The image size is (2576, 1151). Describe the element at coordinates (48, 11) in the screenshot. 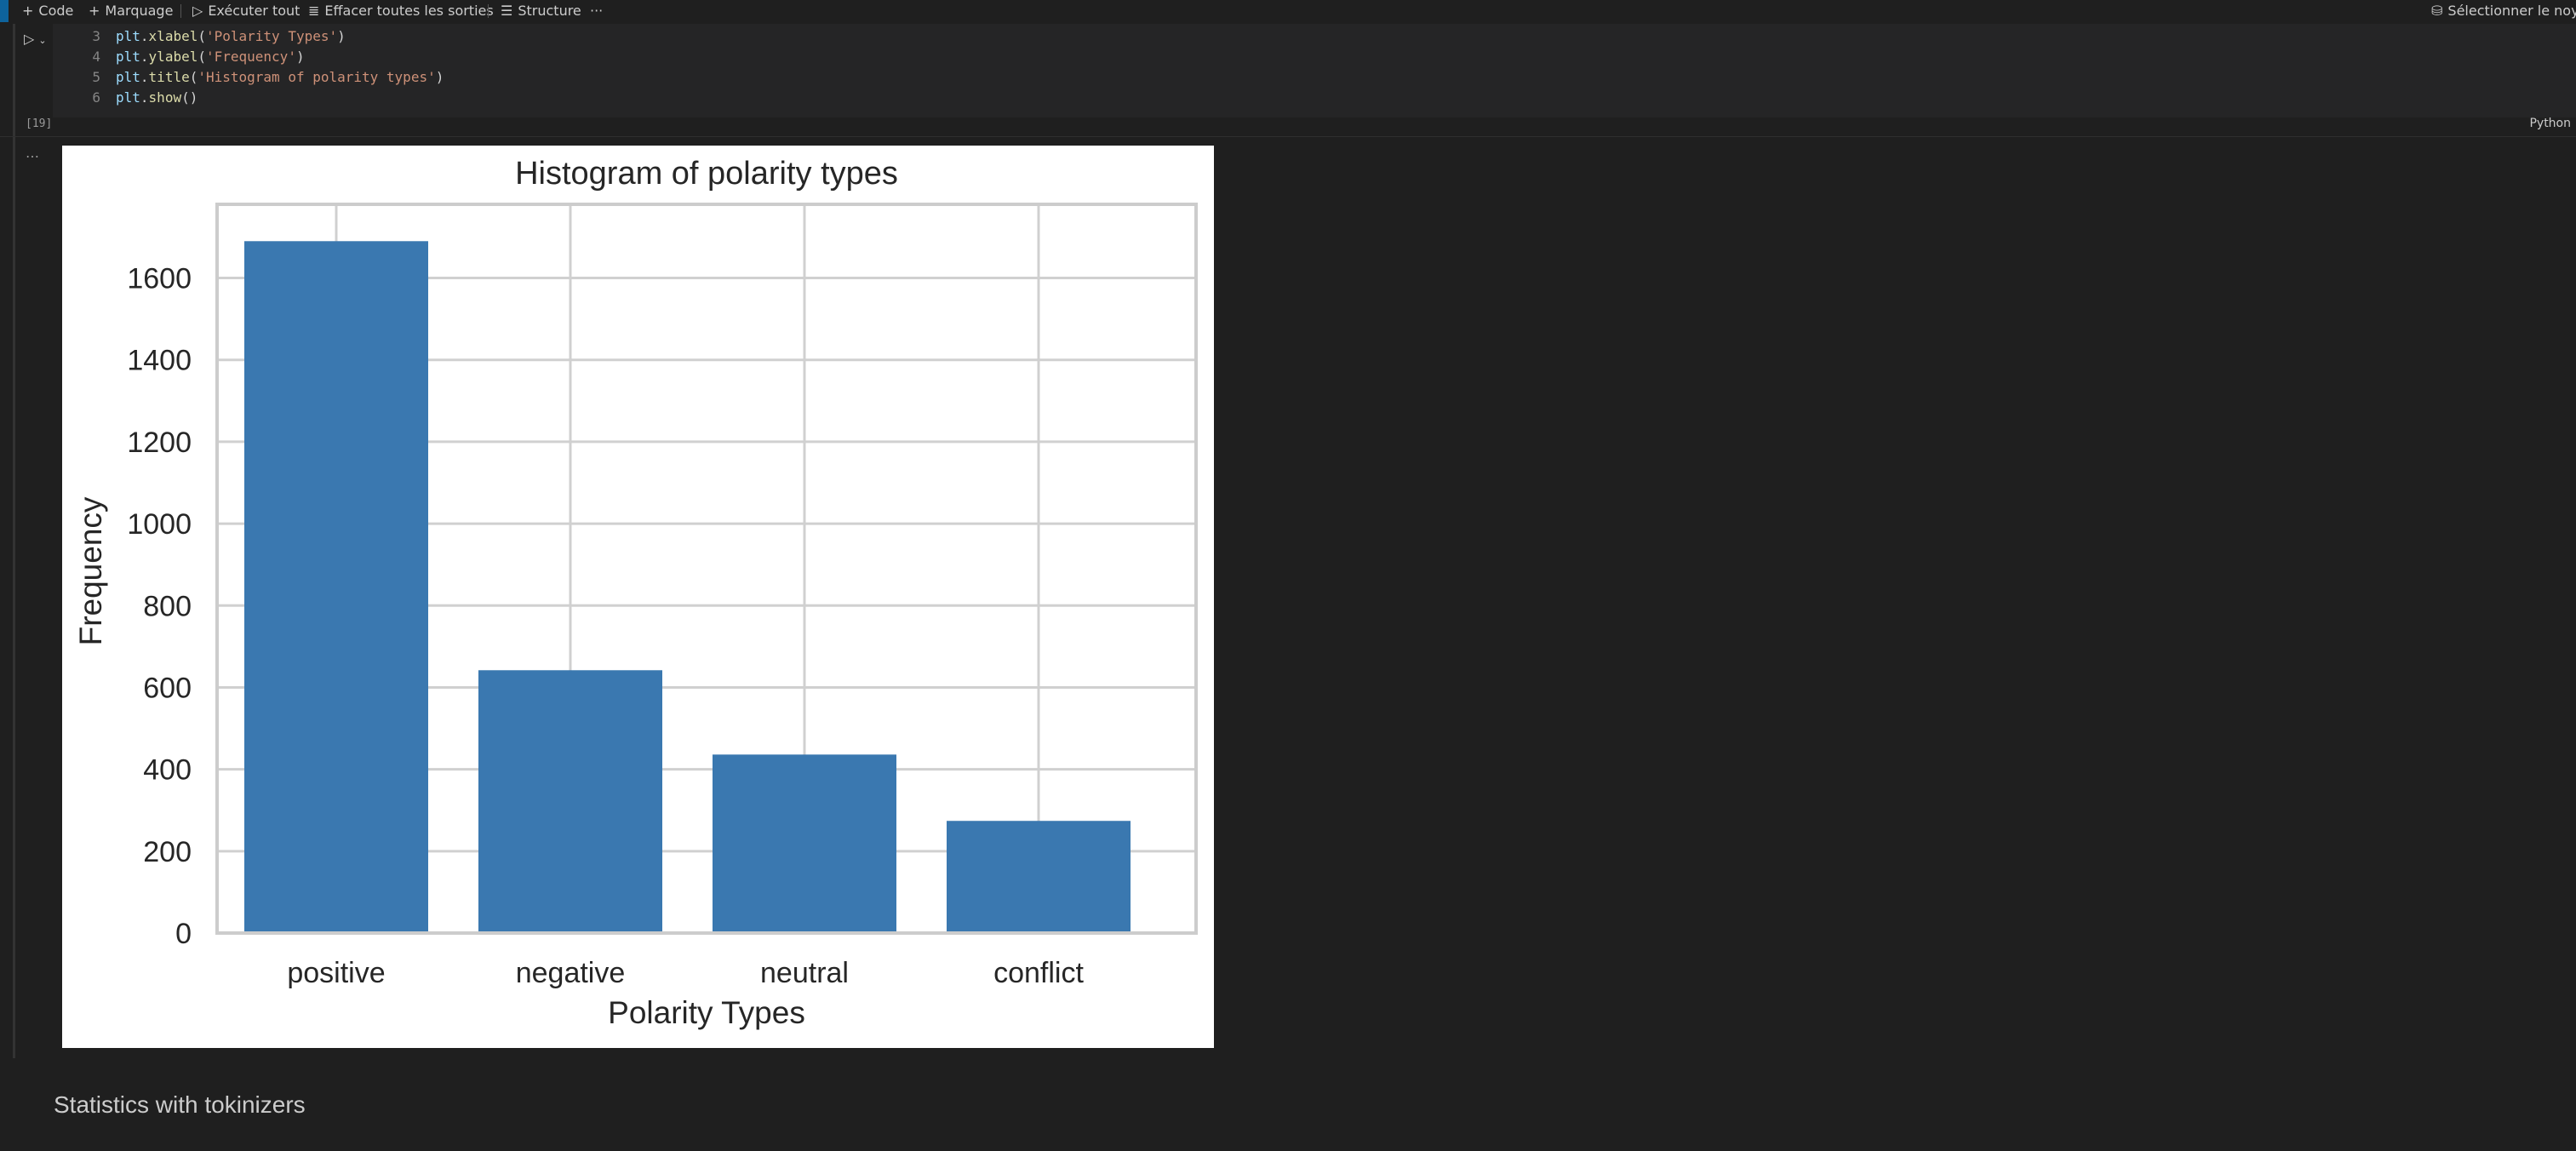

I see `add-code-button: + Code` at that location.